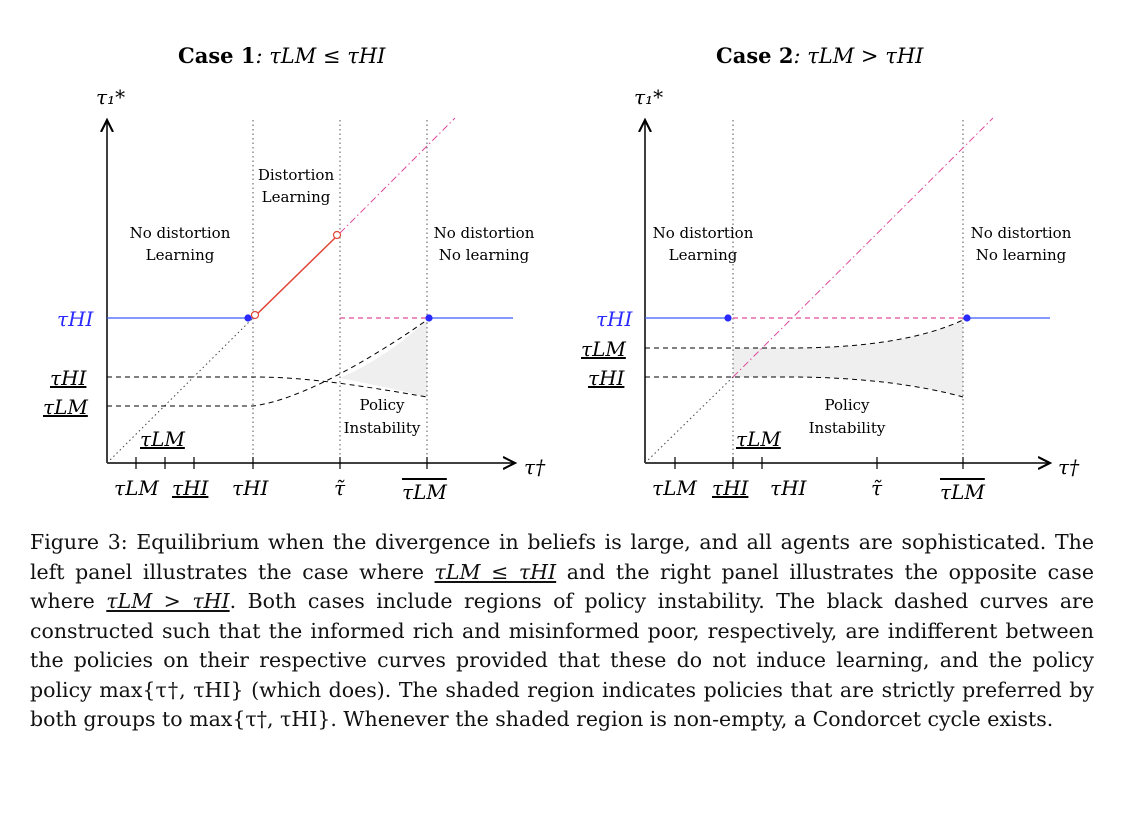 The image size is (1128, 814). Describe the element at coordinates (858, 56) in the screenshot. I see `right-title-rest: : τLM > τHI` at that location.